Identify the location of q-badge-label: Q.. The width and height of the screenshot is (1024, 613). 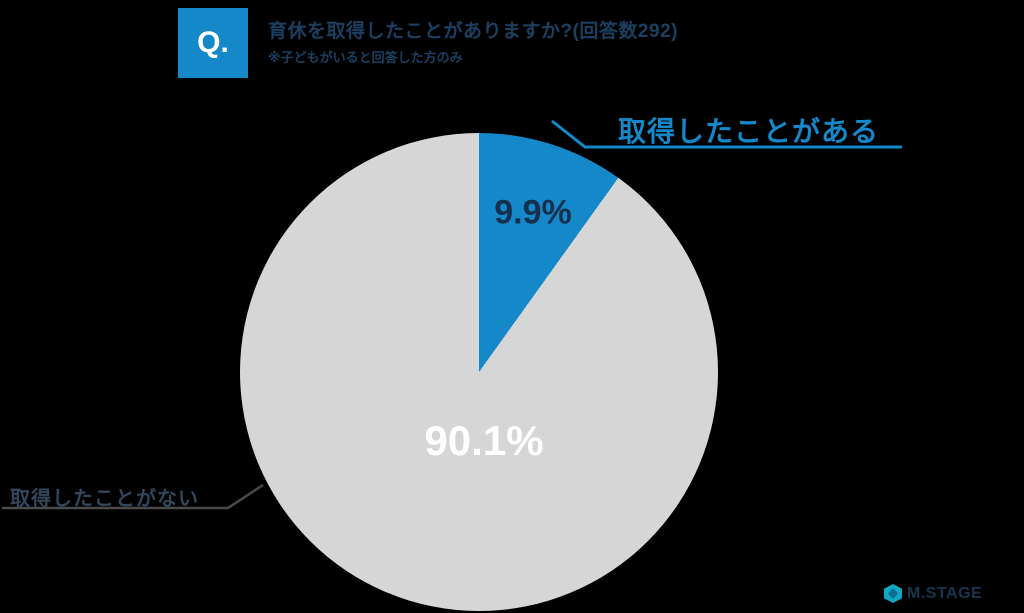
(213, 42).